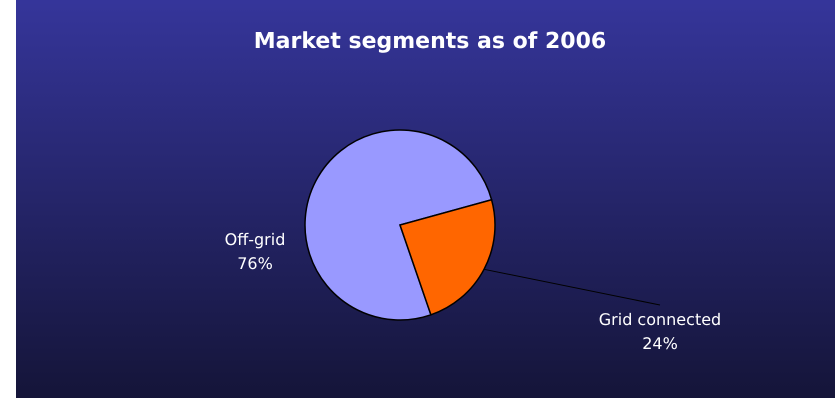 This screenshot has height=402, width=835. Describe the element at coordinates (430, 41) in the screenshot. I see `chart-title: Market segments as of 2006` at that location.